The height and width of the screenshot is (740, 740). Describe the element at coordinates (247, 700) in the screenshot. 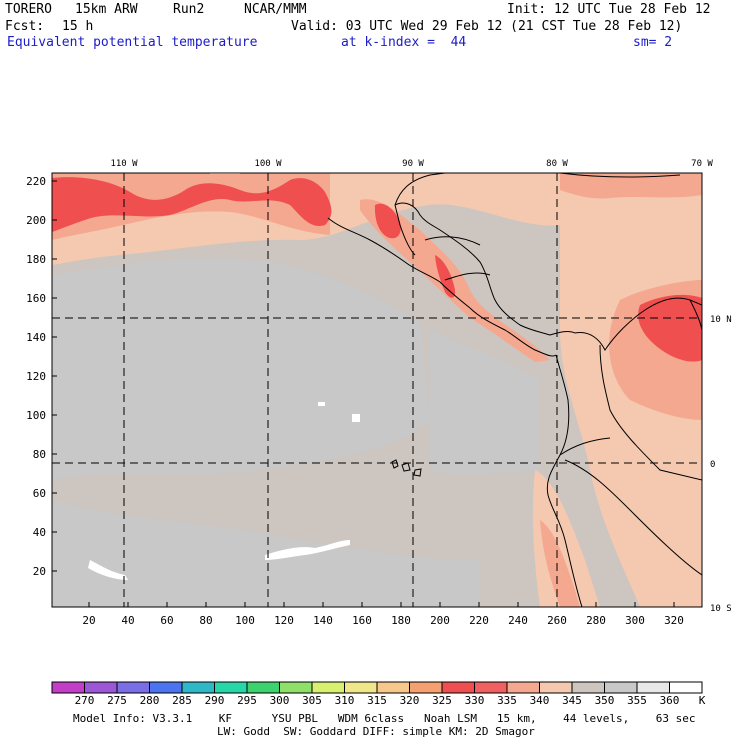

I see `colorbar-level-label: 295` at that location.